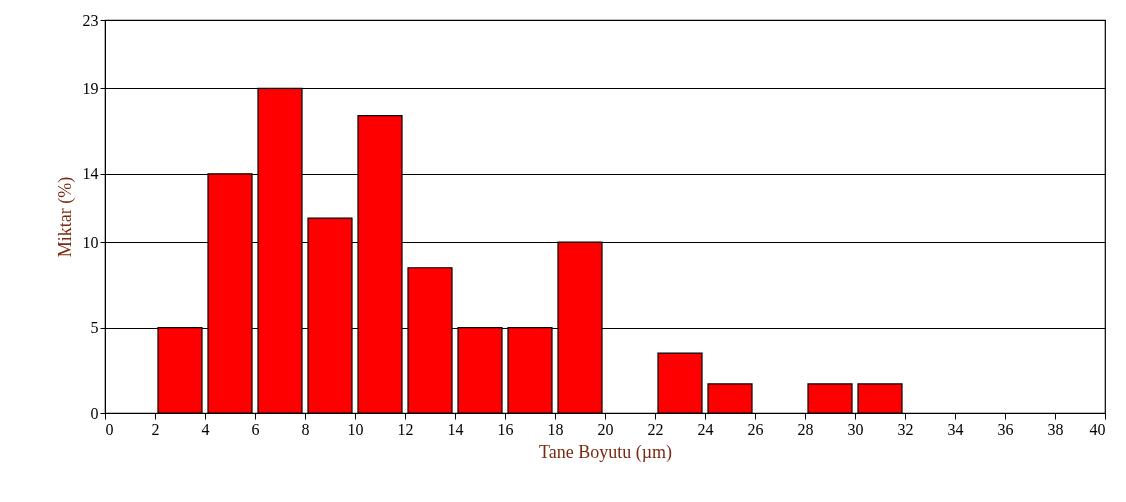 This screenshot has width=1126, height=502. What do you see at coordinates (405, 429) in the screenshot?
I see `x-tick-label: 12` at bounding box center [405, 429].